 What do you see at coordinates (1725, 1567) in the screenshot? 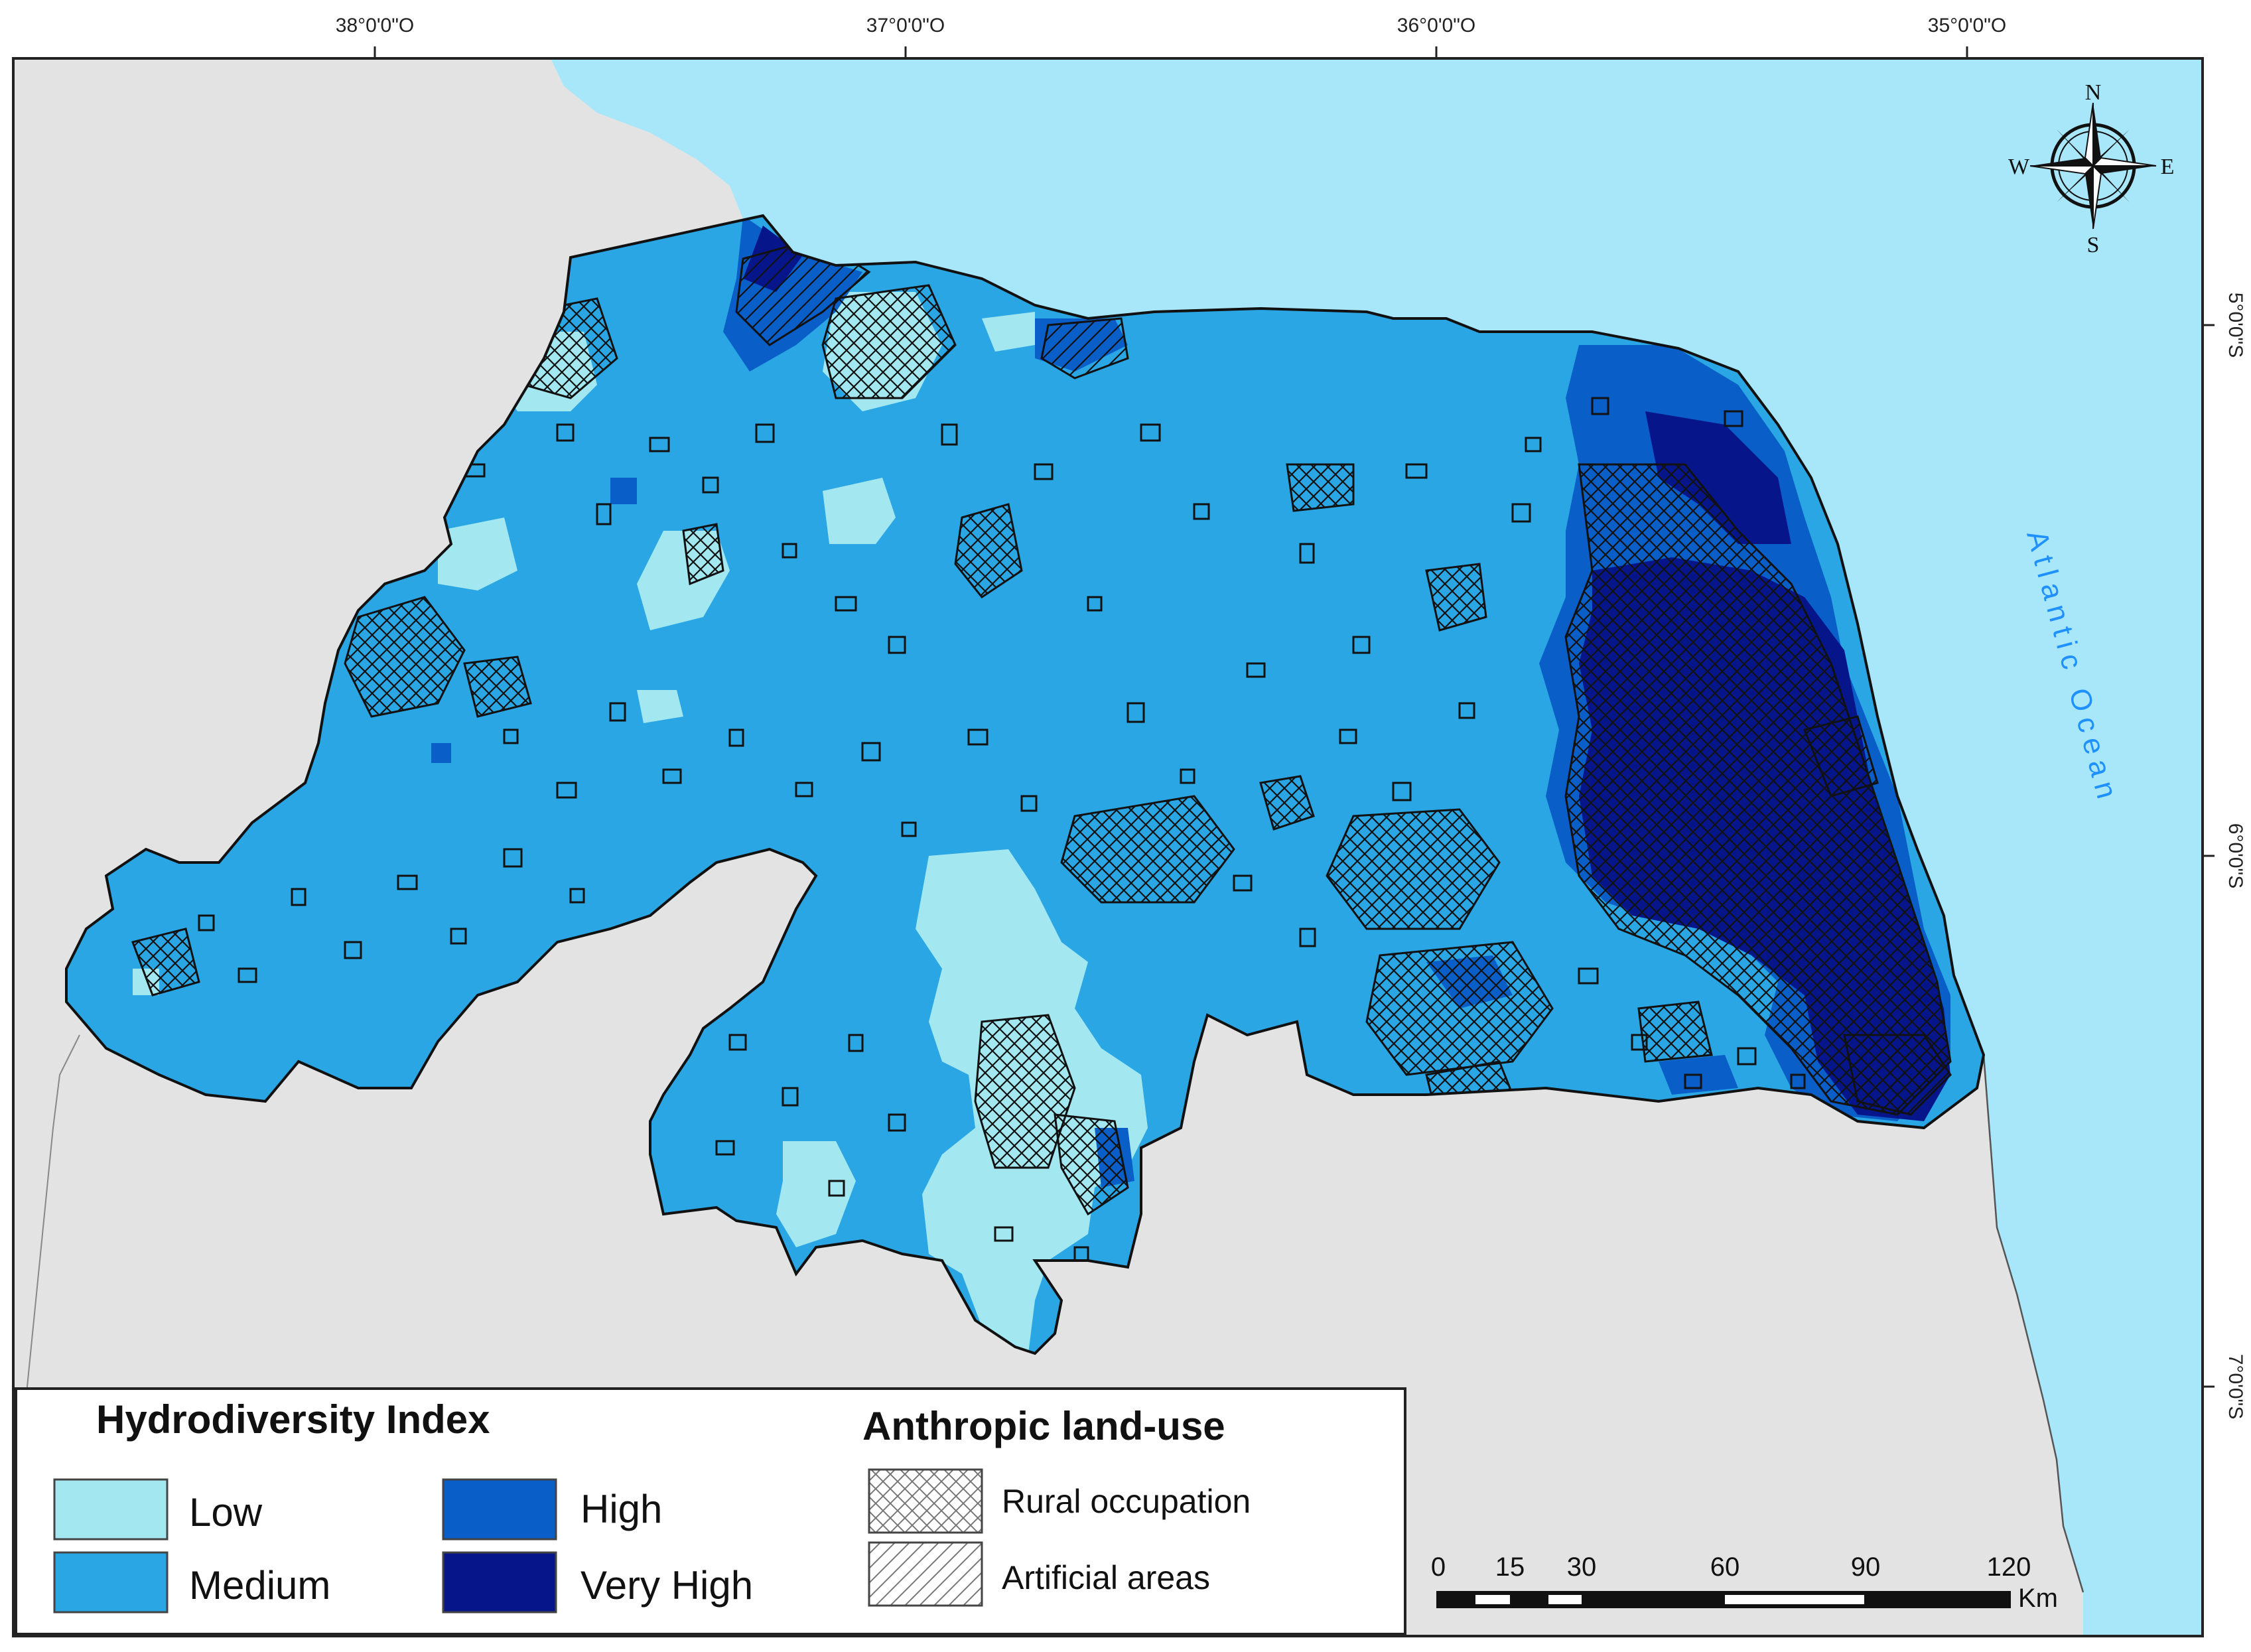
I see `scale-label: 60` at bounding box center [1725, 1567].